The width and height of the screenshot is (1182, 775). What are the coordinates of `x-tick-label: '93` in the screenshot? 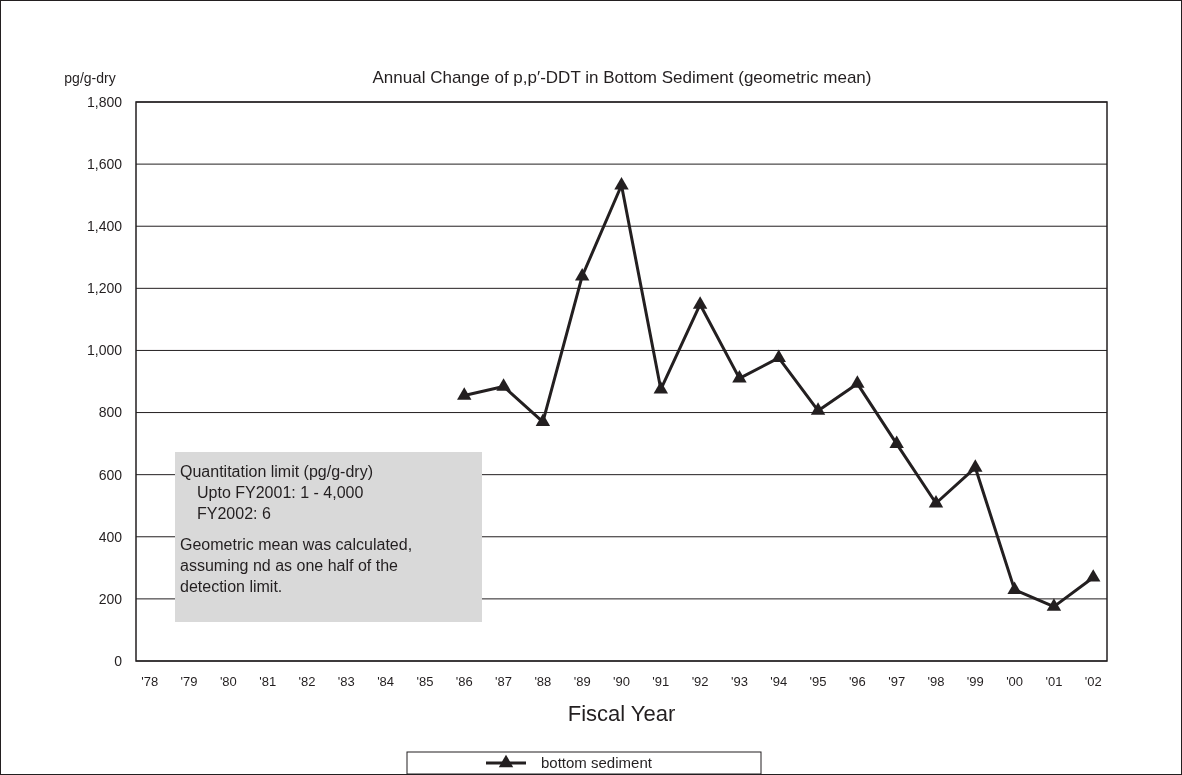 It's located at (739, 681).